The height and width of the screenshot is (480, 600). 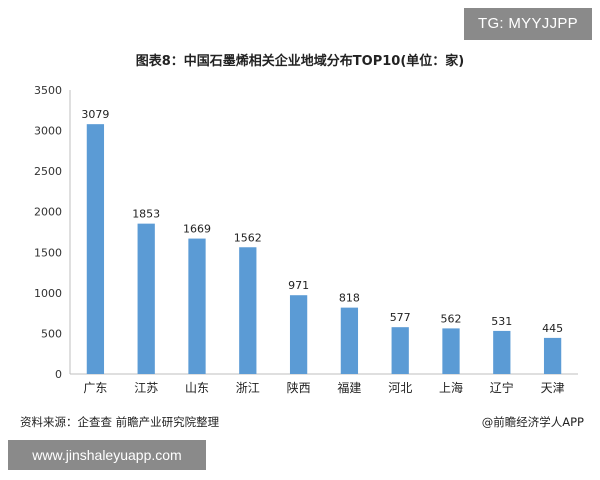 What do you see at coordinates (299, 387) in the screenshot?
I see `x-tick-label-4: 陕西` at bounding box center [299, 387].